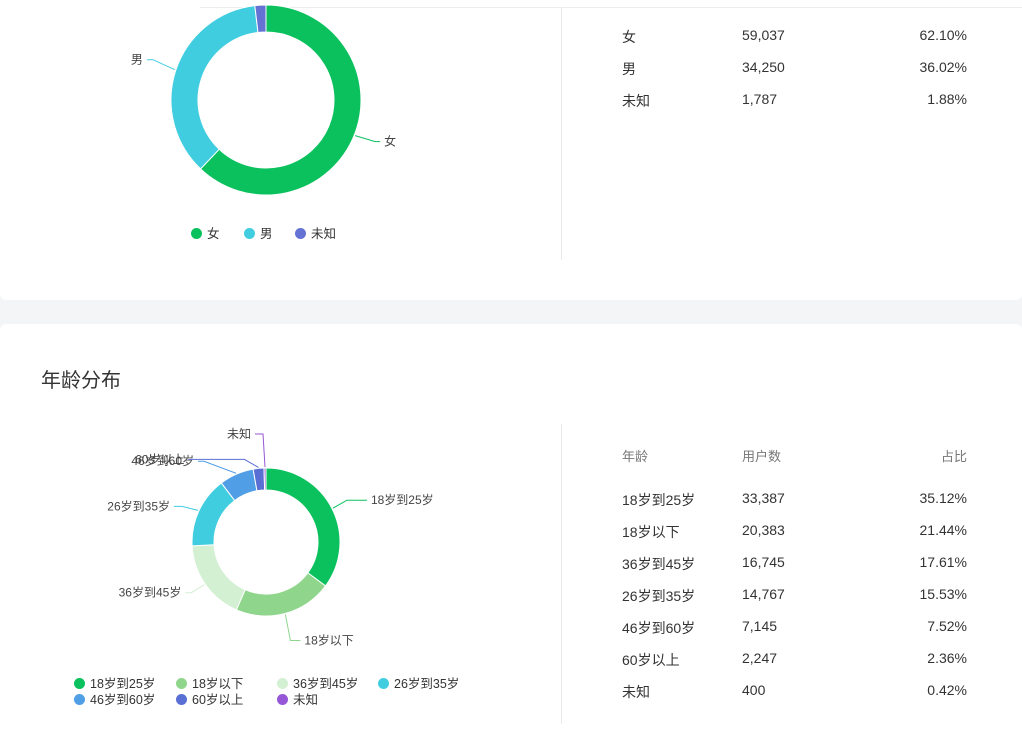 The image size is (1022, 732). Describe the element at coordinates (427, 684) in the screenshot. I see `legend-label: 26岁到35岁` at that location.